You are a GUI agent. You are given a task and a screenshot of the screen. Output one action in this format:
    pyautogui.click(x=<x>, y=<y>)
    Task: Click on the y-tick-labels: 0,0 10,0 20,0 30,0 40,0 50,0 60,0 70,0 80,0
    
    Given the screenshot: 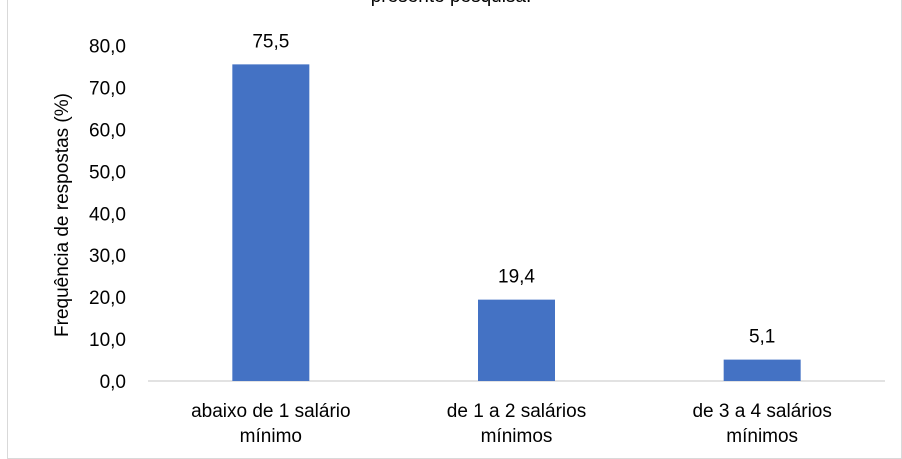 What is the action you would take?
    pyautogui.click(x=107, y=215)
    